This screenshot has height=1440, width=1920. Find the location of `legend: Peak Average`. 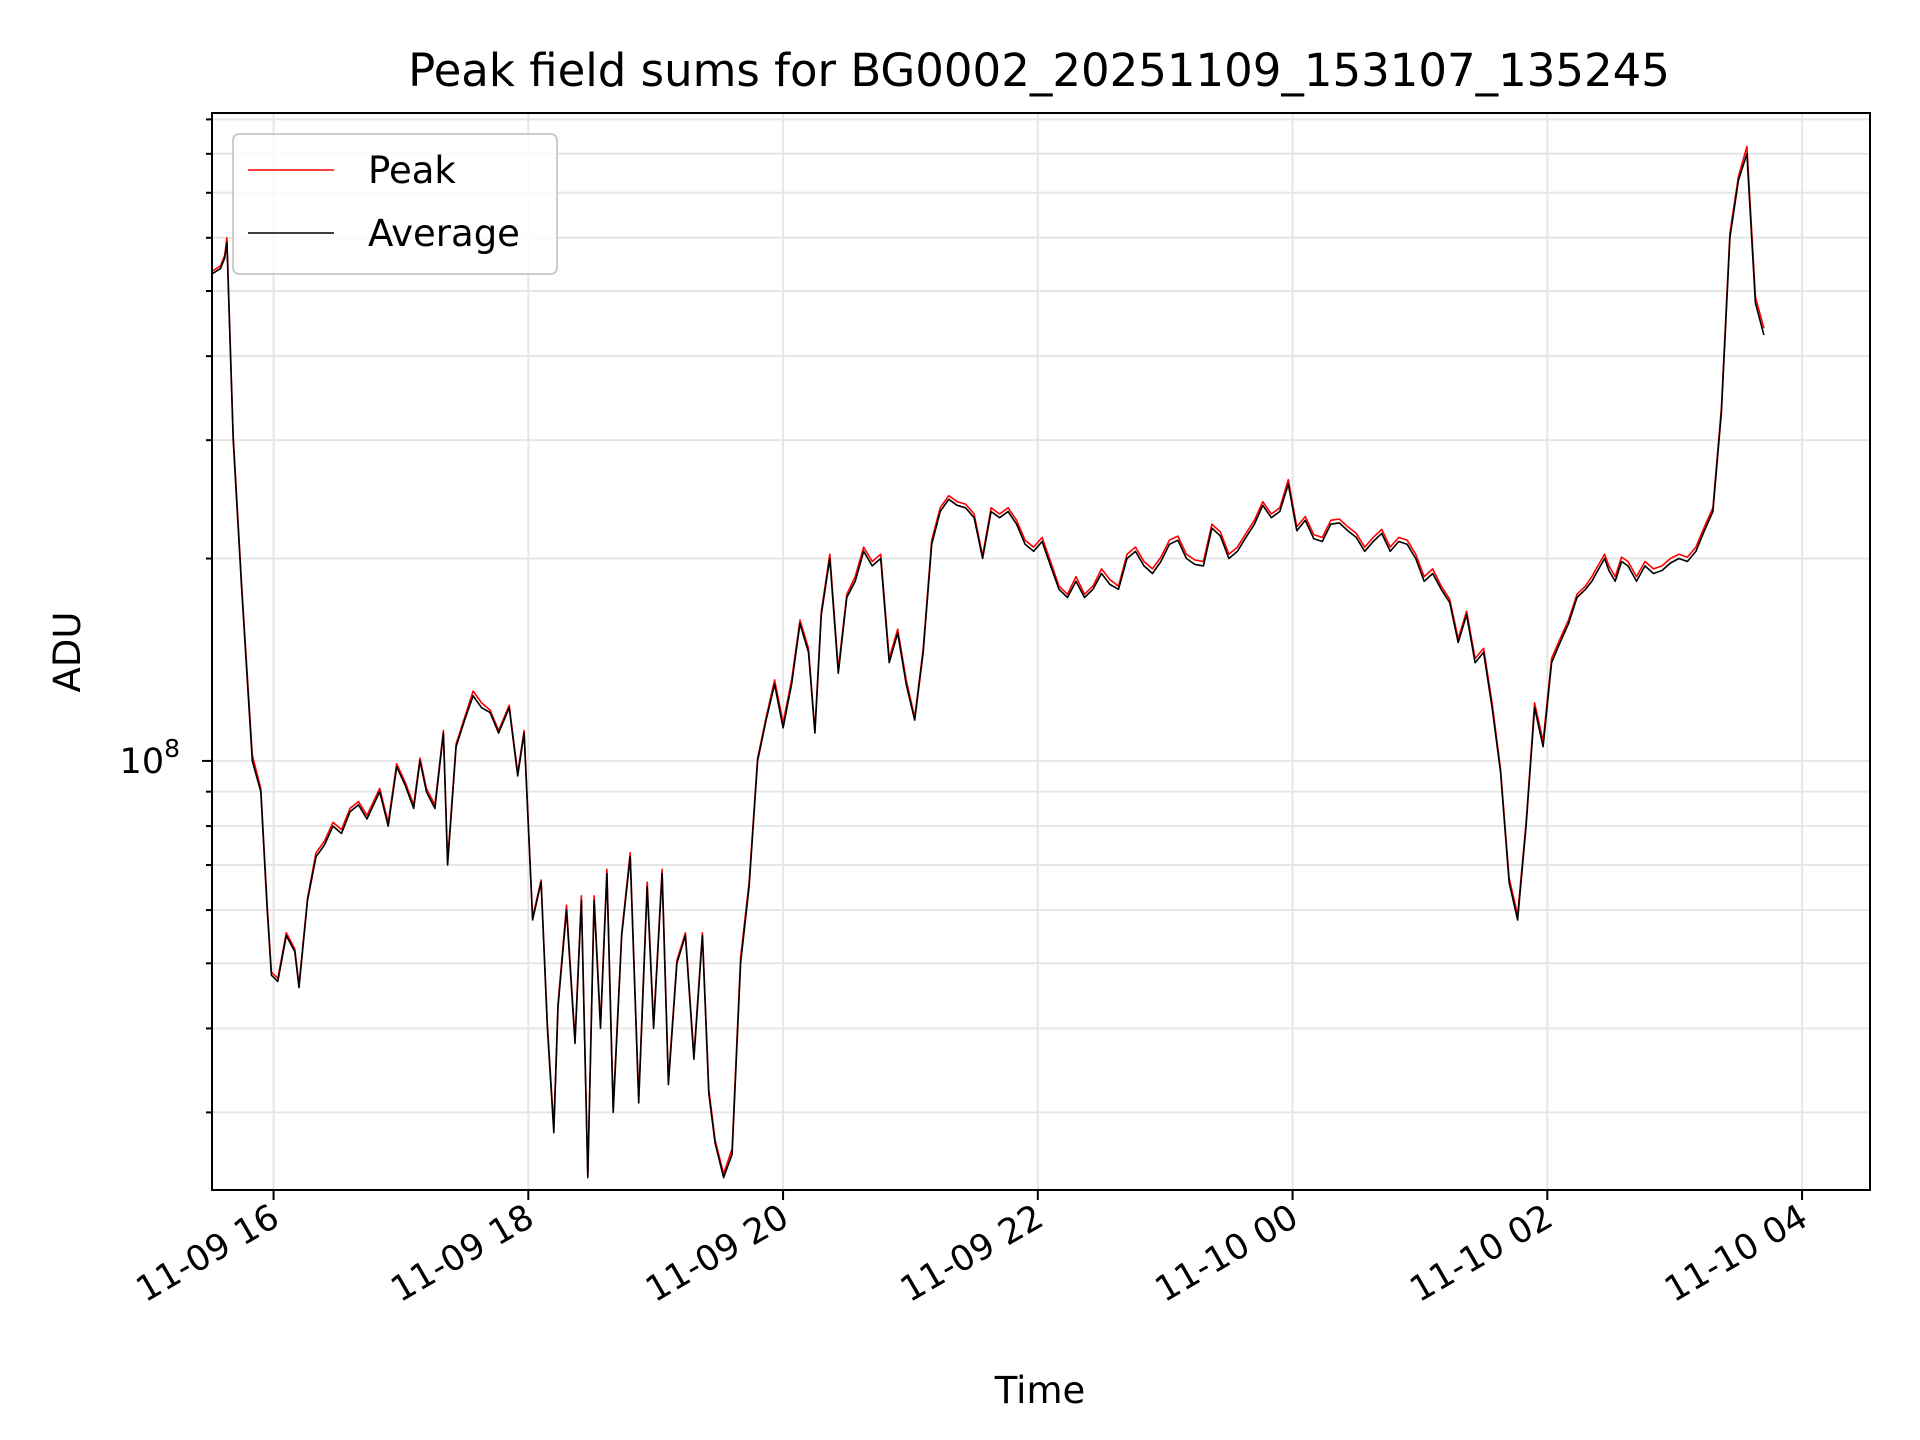

legend: Peak Average is located at coordinates (395, 204).